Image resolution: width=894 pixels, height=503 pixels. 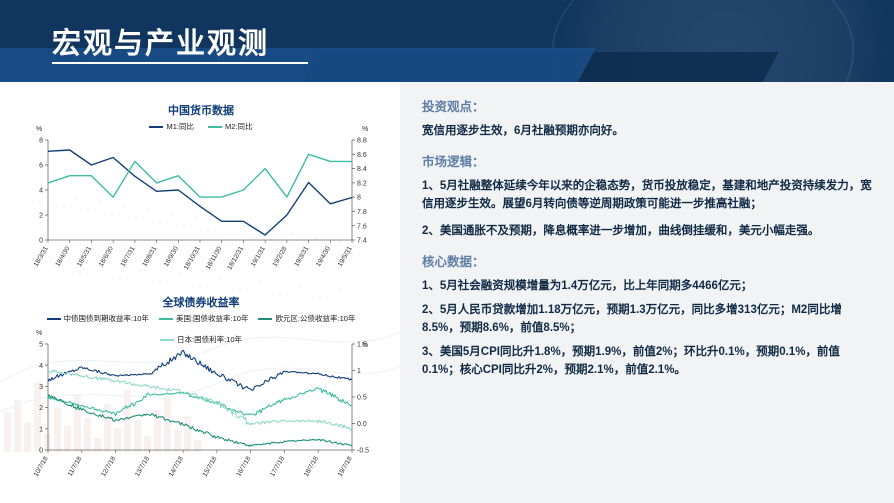 I want to click on investment-view-text: 宽信用逐步生效，6月社融预期亦向好。, so click(x=523, y=131).